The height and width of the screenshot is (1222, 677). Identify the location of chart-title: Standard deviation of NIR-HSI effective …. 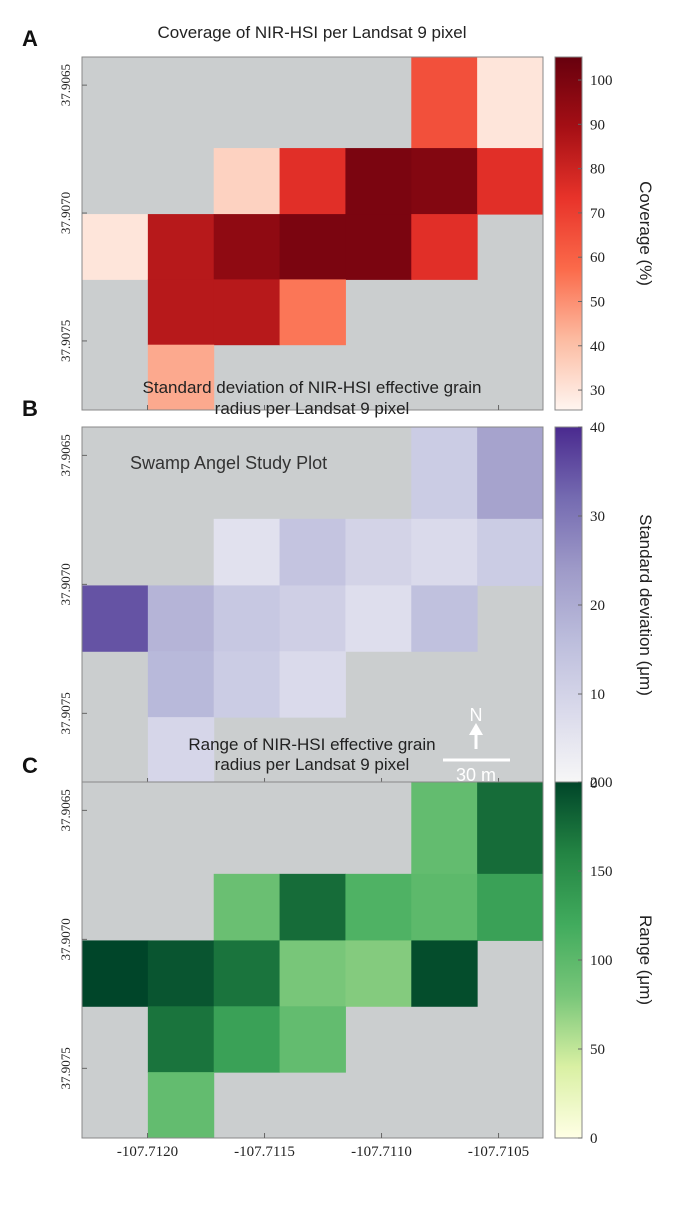
(312, 387).